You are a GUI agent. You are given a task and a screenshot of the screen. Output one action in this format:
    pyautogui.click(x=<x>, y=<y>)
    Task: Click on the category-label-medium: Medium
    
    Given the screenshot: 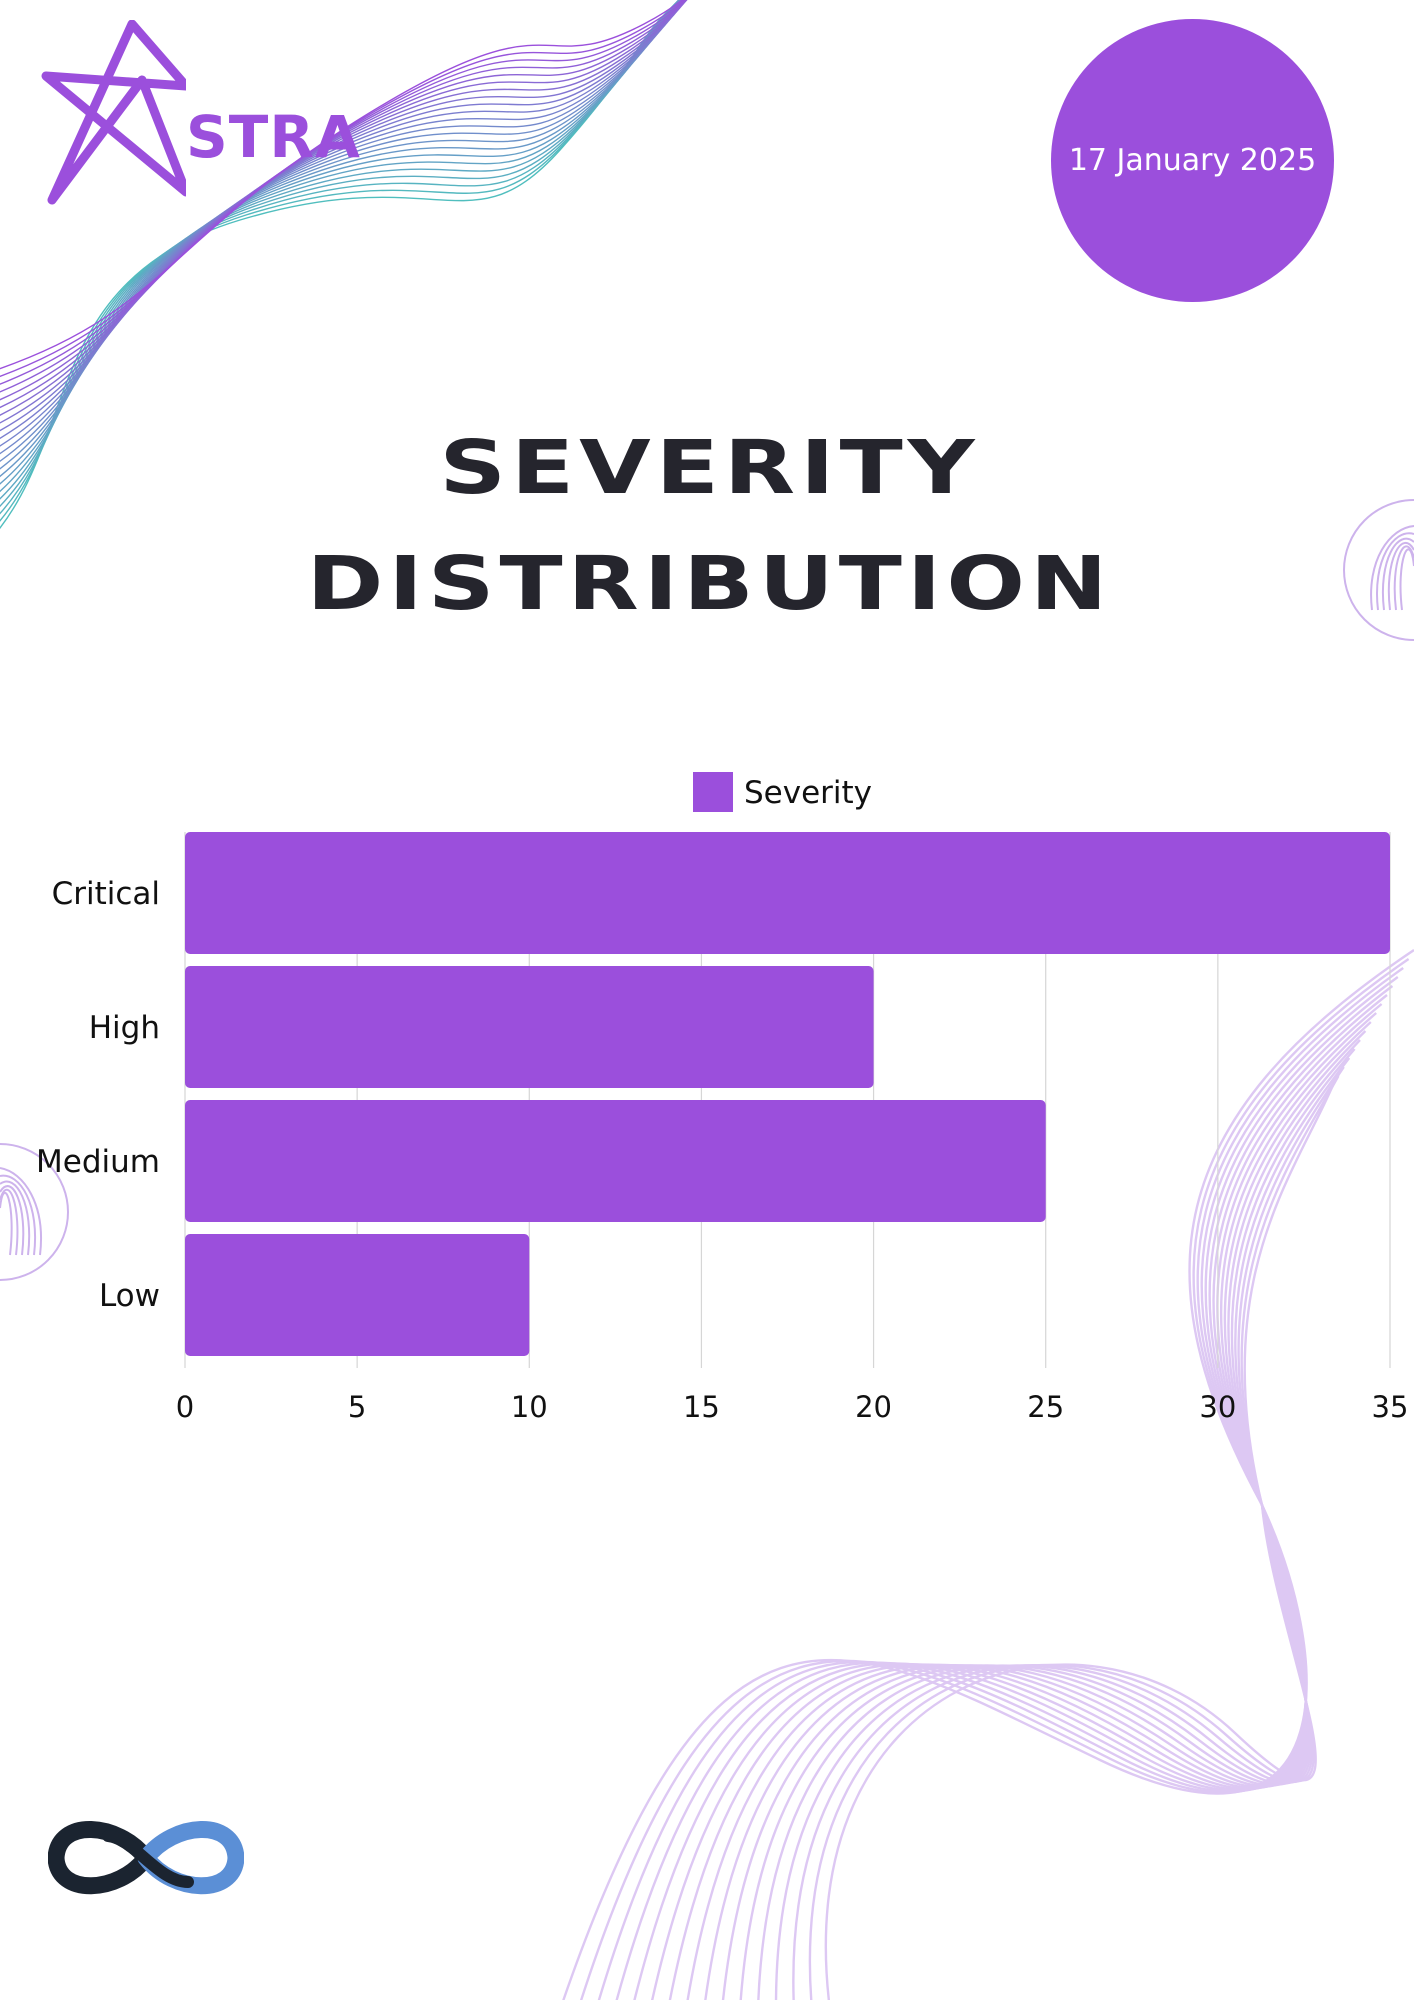 What is the action you would take?
    pyautogui.click(x=98, y=1162)
    